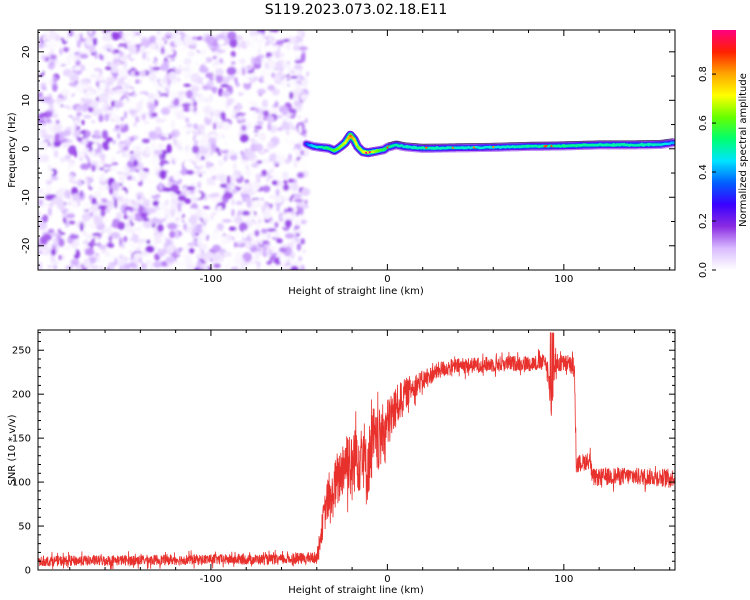 This screenshot has width=750, height=600. I want to click on x-tick-label: -100, so click(211, 579).